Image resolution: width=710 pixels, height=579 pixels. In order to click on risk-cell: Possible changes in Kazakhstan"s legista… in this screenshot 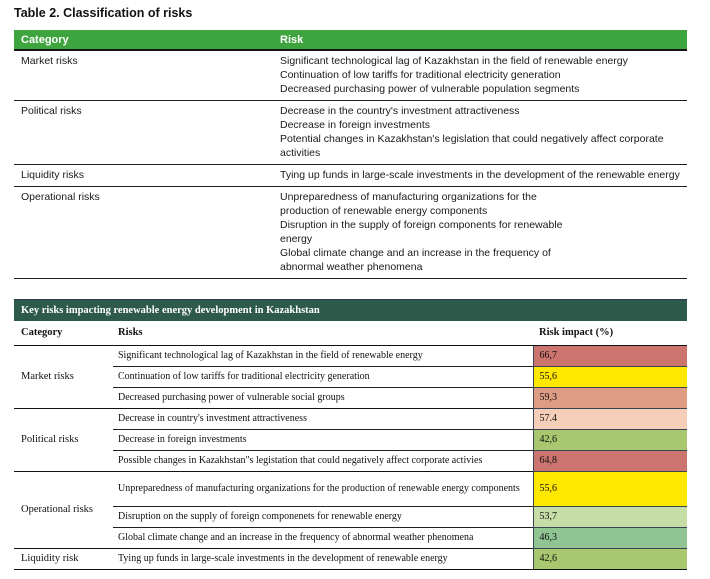, I will do `click(323, 460)`.